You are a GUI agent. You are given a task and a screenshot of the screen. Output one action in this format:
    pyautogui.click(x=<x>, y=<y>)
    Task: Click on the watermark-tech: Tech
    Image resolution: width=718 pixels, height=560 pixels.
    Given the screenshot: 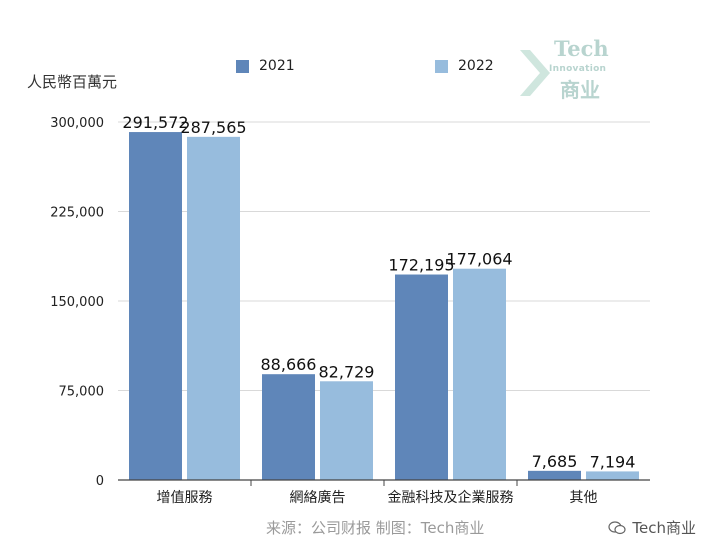 What is the action you would take?
    pyautogui.click(x=581, y=48)
    